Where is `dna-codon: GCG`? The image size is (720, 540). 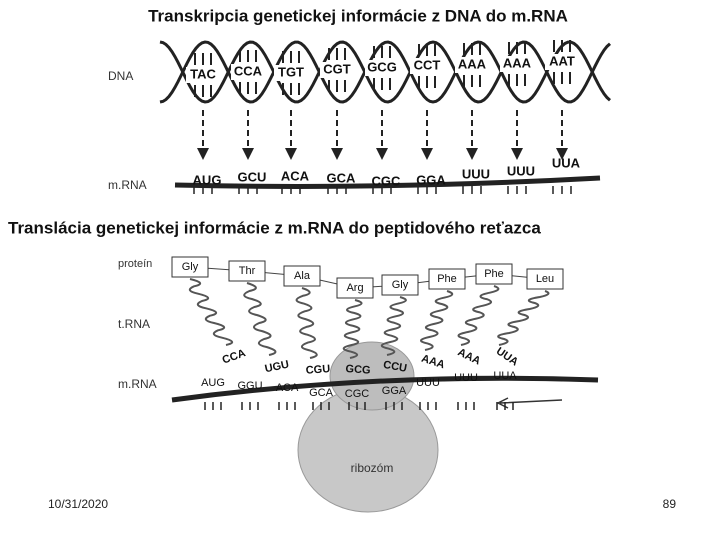 dna-codon: GCG is located at coordinates (382, 66).